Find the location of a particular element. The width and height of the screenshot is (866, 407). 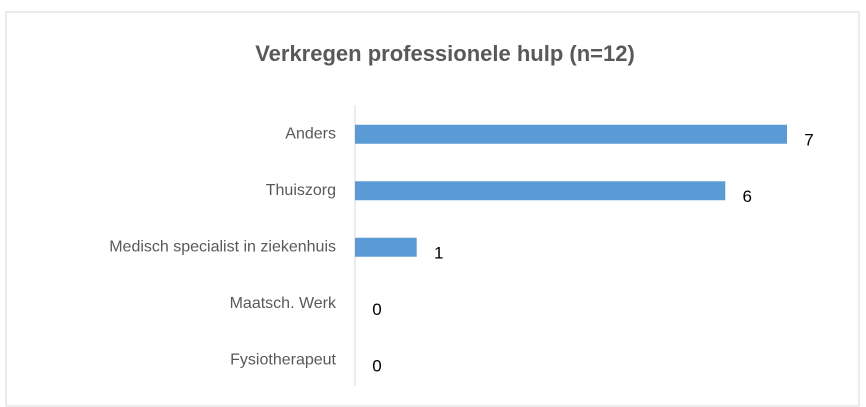

data-label: 1 is located at coordinates (438, 253).